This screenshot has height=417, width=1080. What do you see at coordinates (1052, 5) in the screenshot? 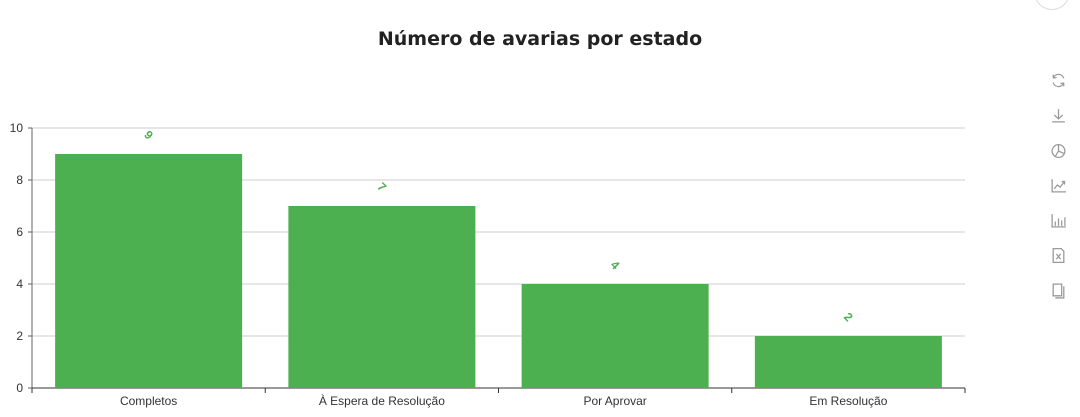
I see `menu-button` at bounding box center [1052, 5].